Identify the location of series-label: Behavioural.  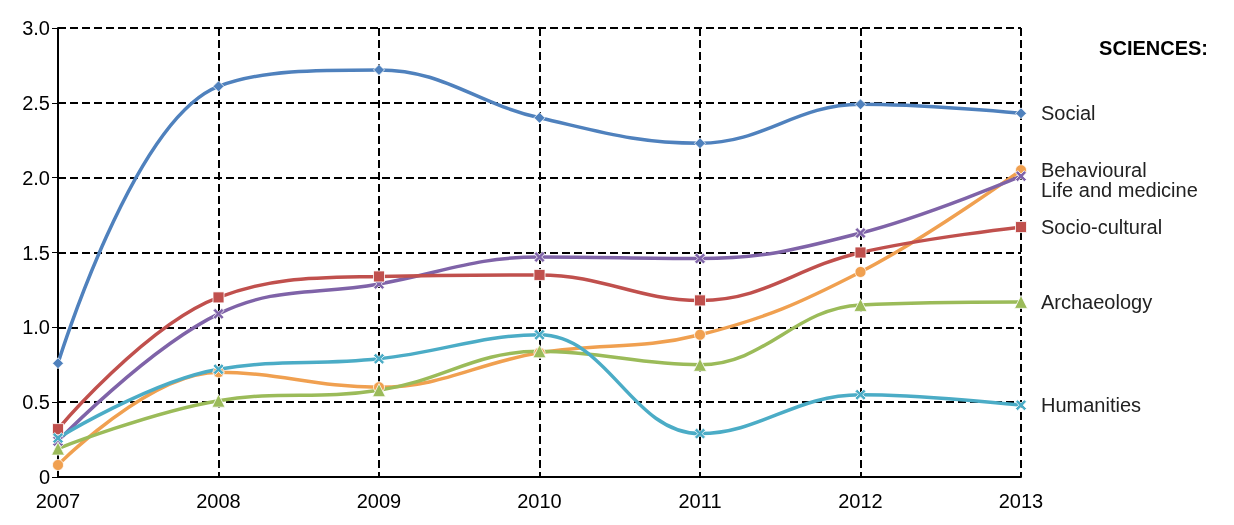
(1094, 170).